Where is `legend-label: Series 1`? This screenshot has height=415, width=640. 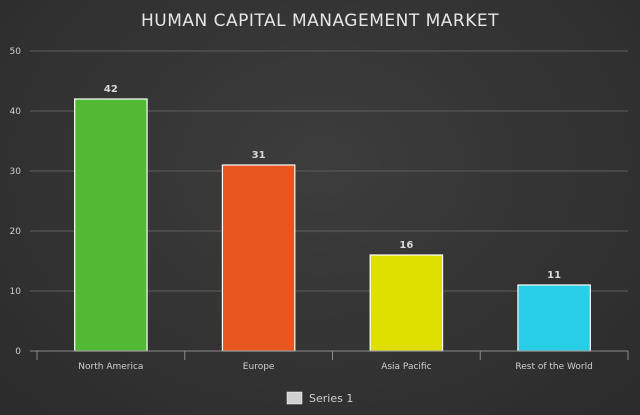 legend-label: Series 1 is located at coordinates (331, 398).